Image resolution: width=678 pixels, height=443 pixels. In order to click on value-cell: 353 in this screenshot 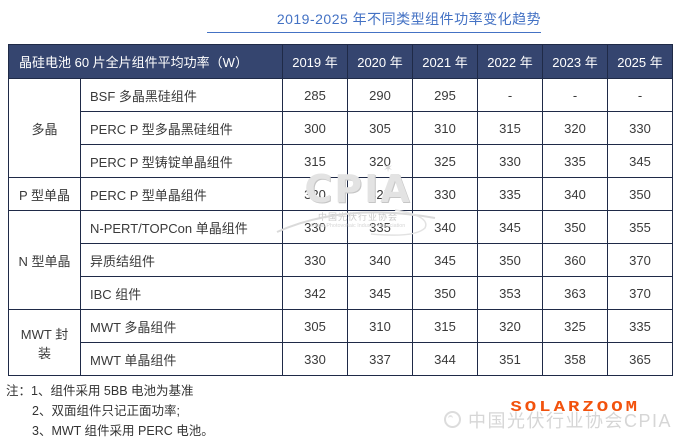, I will do `click(510, 293)`.